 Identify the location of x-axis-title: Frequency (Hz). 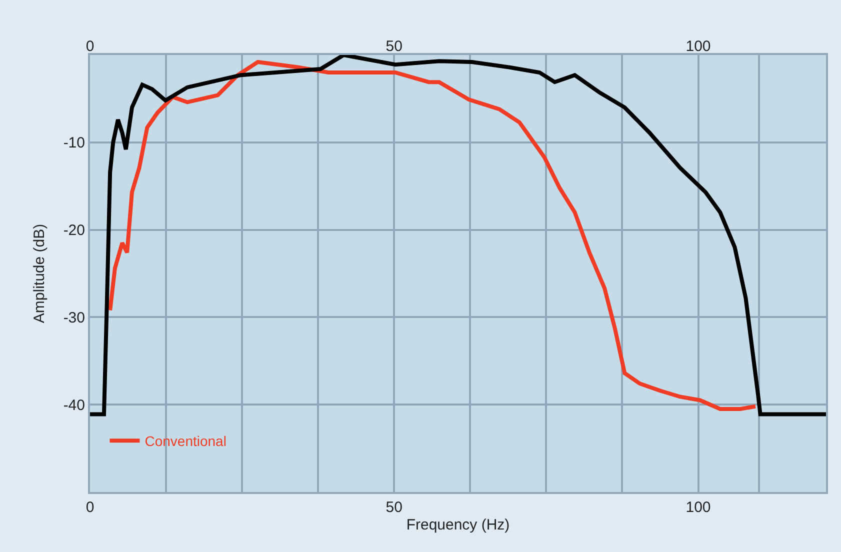
(458, 525).